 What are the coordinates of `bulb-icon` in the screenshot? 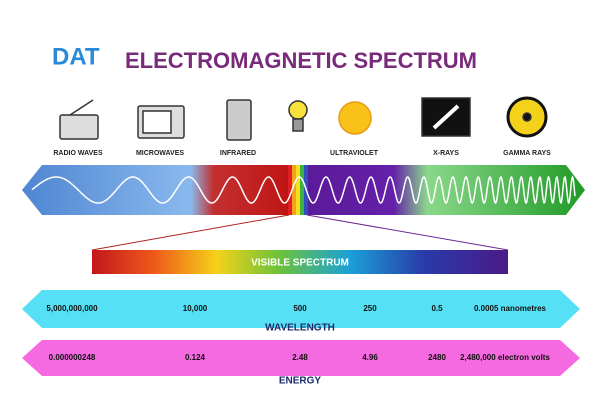 It's located at (298, 110).